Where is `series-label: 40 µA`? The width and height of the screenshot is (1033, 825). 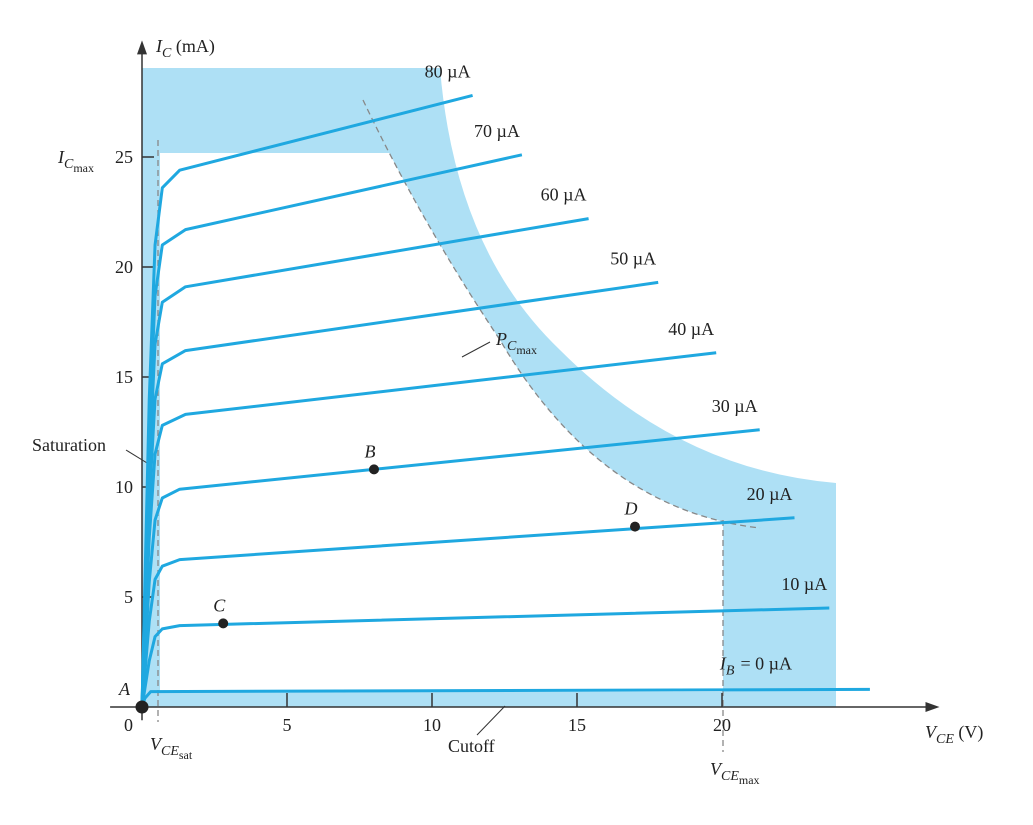
series-label: 40 µA is located at coordinates (691, 329).